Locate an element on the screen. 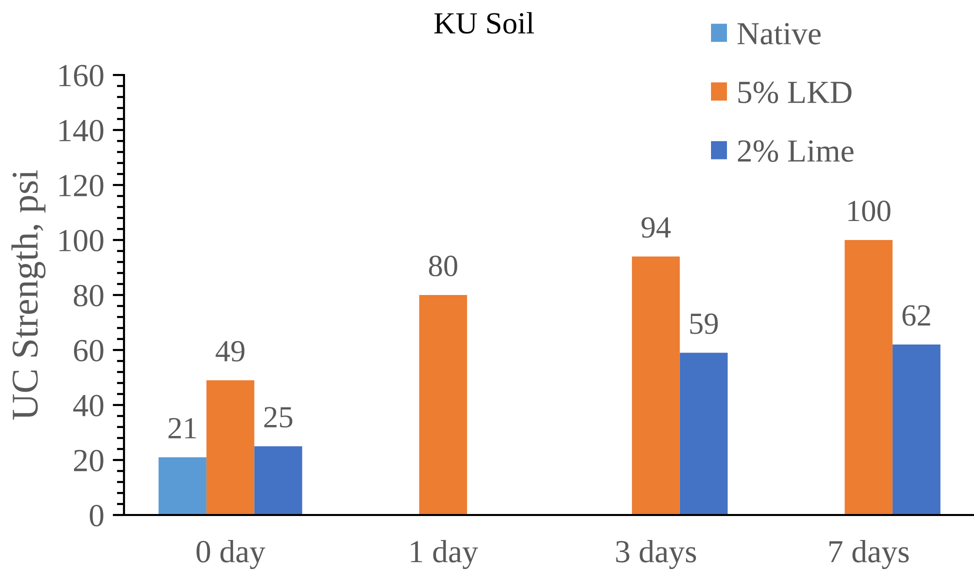 The width and height of the screenshot is (974, 571). x-tick-label: 3 days is located at coordinates (656, 555).